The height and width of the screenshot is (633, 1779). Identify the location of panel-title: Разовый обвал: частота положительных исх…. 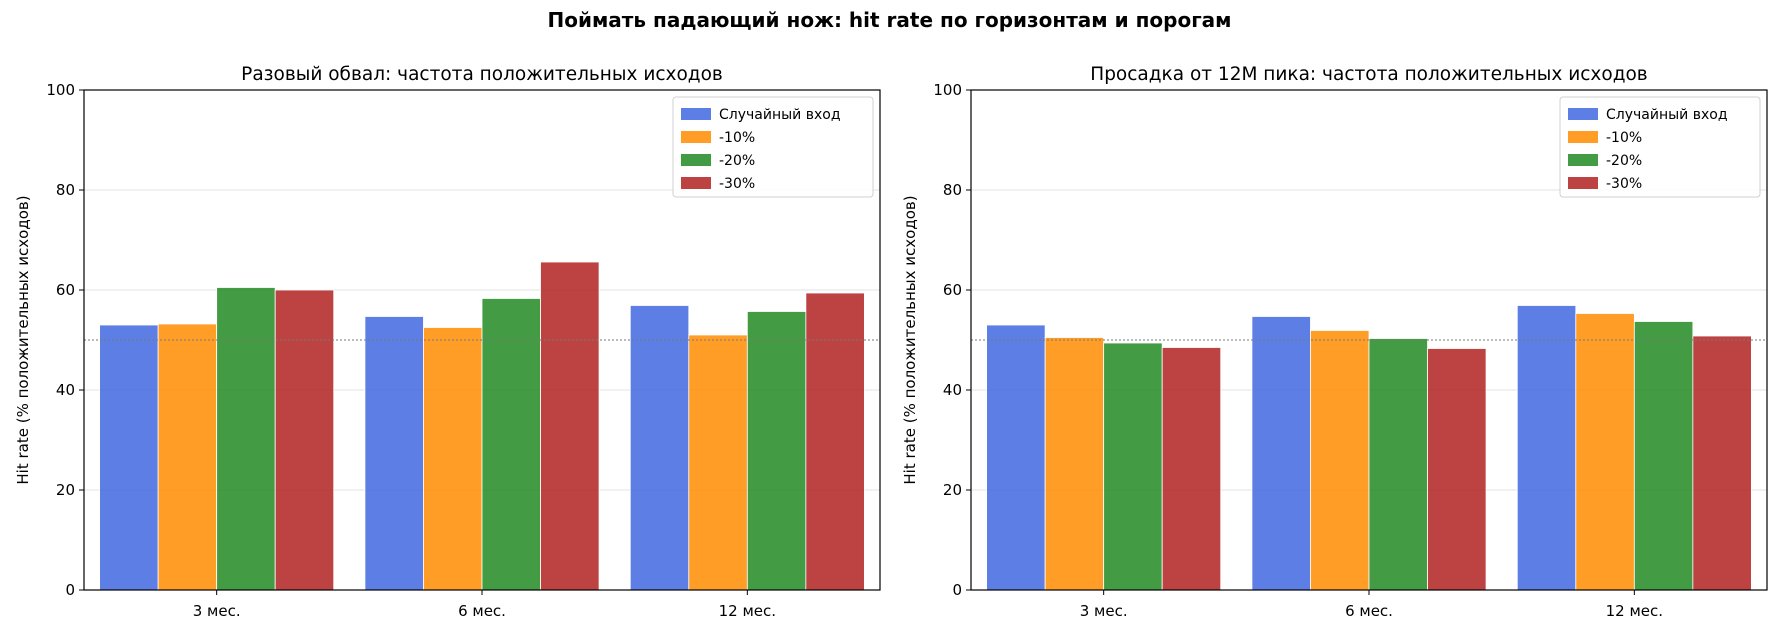
(482, 74).